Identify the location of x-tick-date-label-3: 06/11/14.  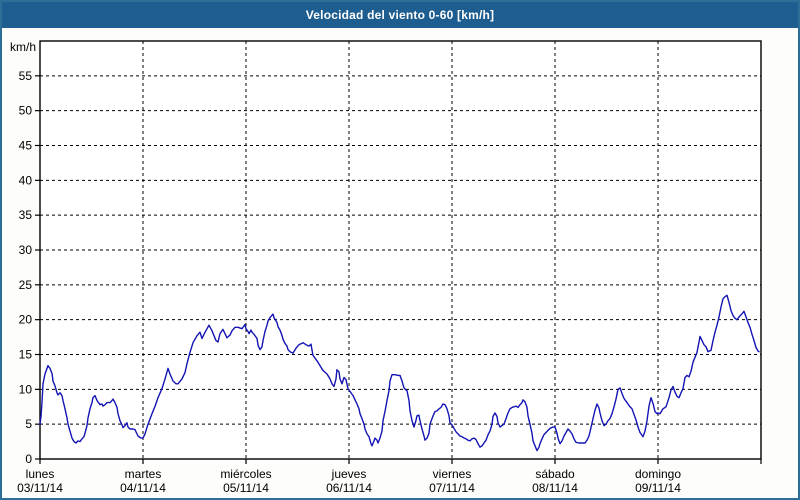
(349, 488).